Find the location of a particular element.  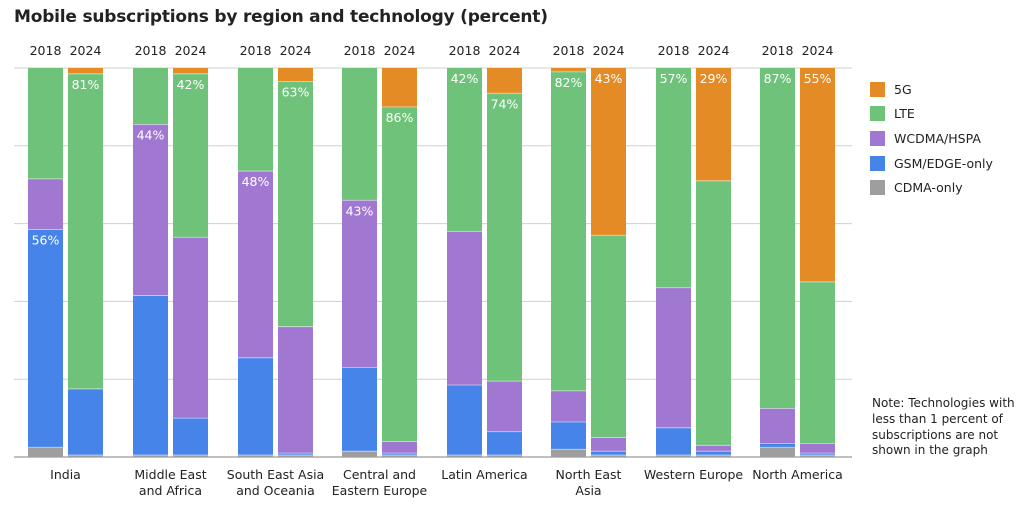

legend-swatch-5g is located at coordinates (877, 89).